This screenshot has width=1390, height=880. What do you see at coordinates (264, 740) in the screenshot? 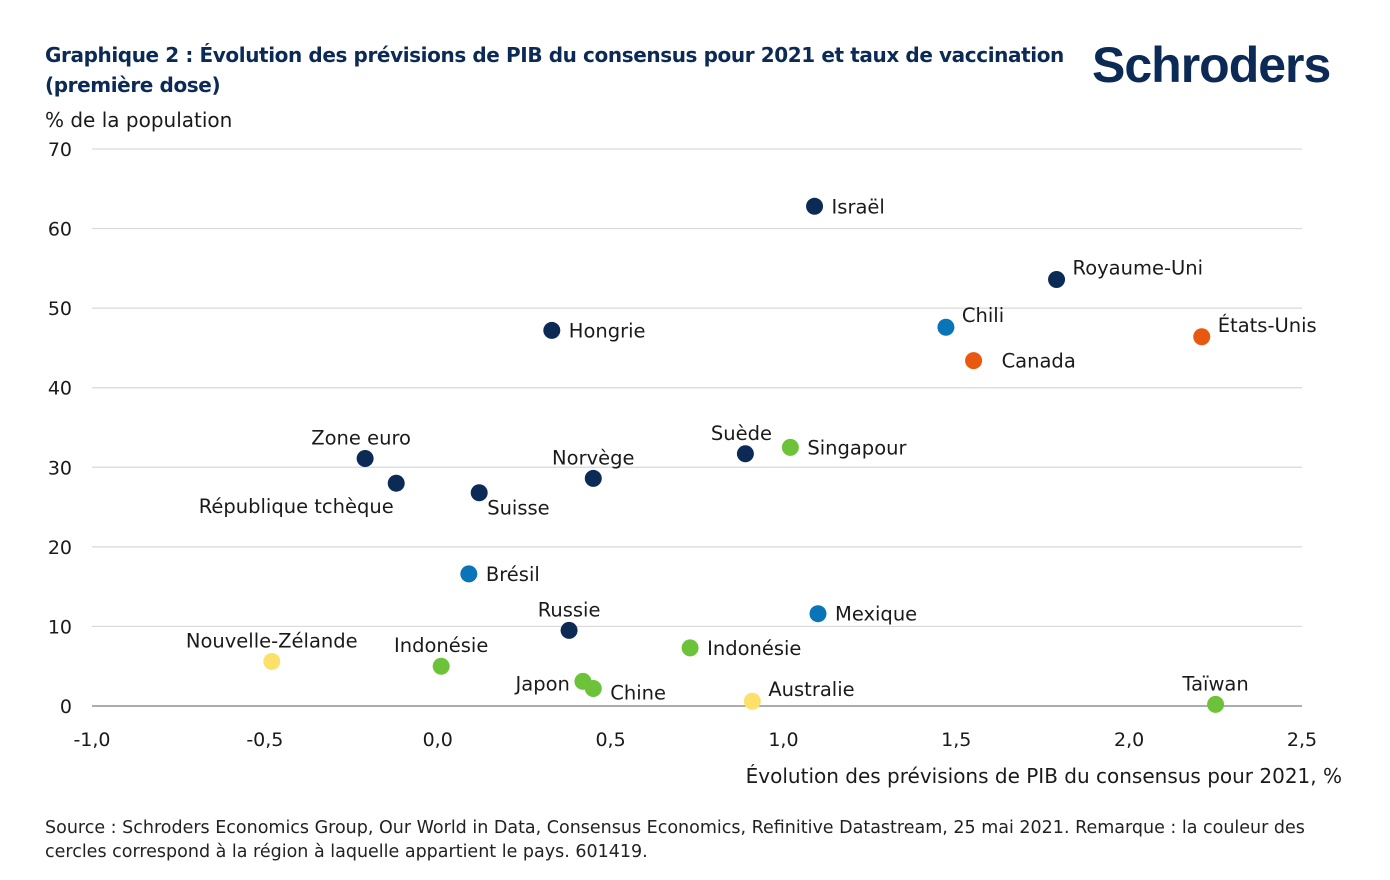
I see `x-tick-label: -0,5` at bounding box center [264, 740].